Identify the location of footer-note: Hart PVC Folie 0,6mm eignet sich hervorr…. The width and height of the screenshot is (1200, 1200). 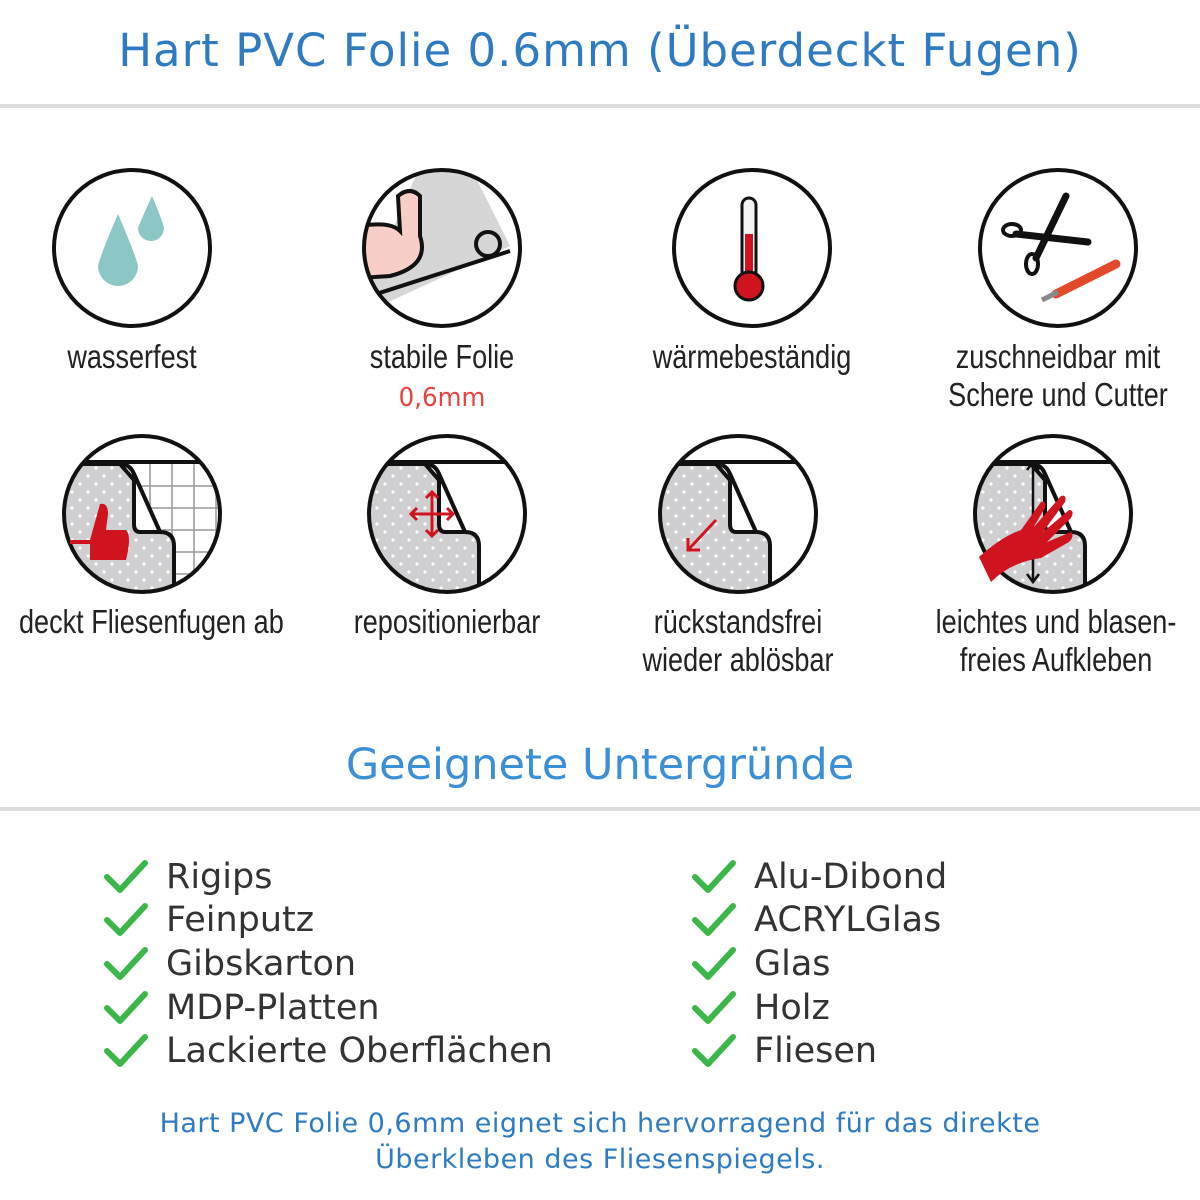
(600, 1142).